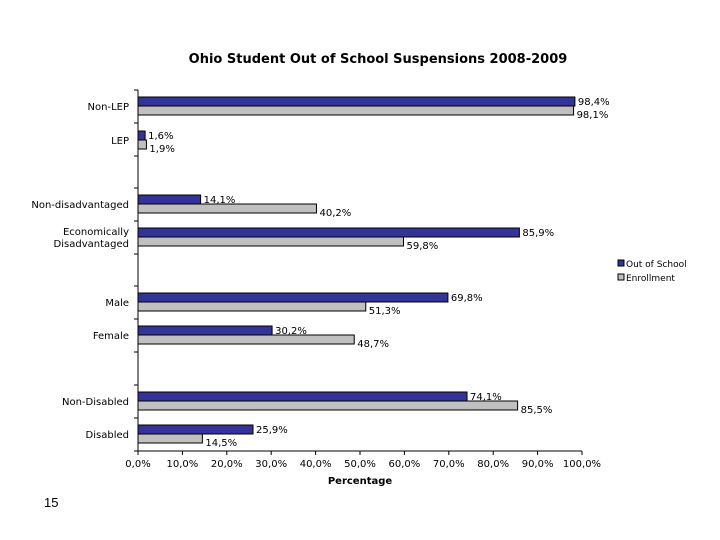 The height and width of the screenshot is (540, 720). I want to click on data-label: 85,9%, so click(538, 233).